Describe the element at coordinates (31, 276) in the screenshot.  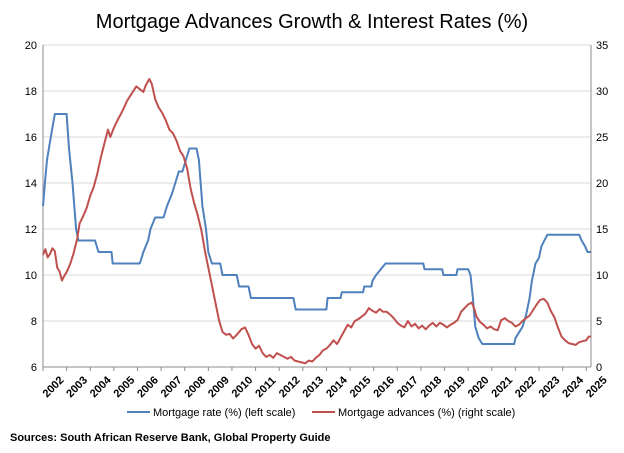
I see `y-left-tick-label: 10` at that location.